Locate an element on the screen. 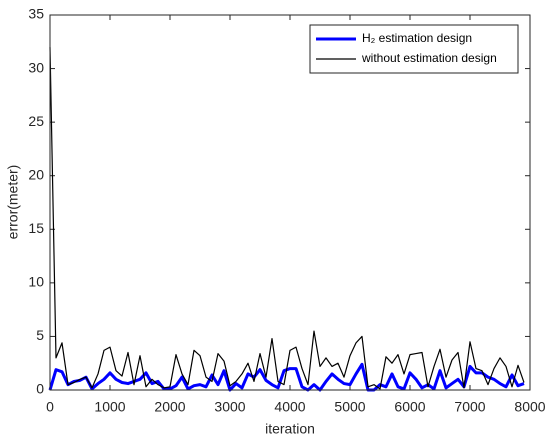 The image size is (550, 442). x-tick-label: 8000 is located at coordinates (529, 407).